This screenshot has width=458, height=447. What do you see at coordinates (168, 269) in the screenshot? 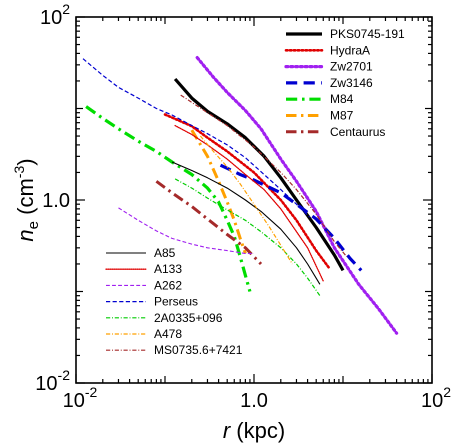
I see `legend-label-a133: A133` at bounding box center [168, 269].